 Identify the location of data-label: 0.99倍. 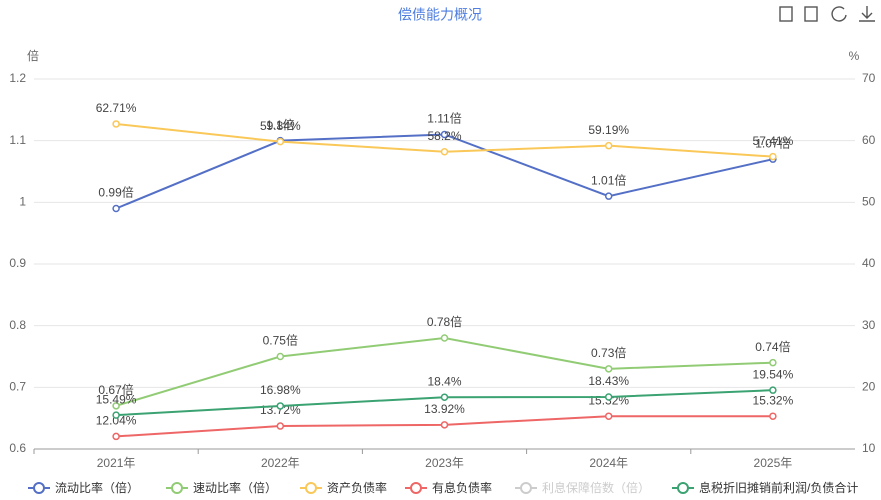
(115, 192).